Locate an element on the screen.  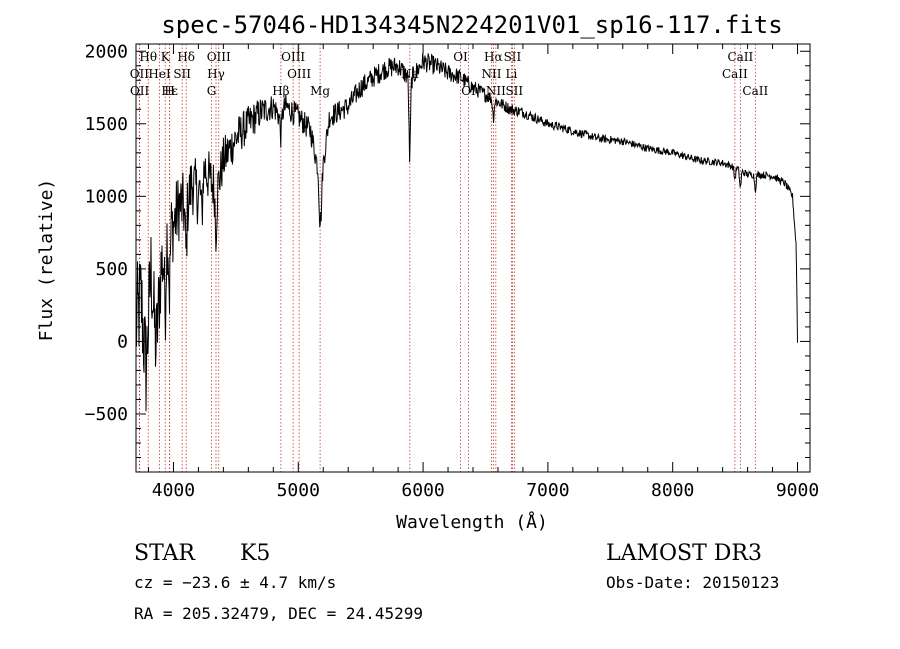
line-label-27: CaII is located at coordinates (755, 91).